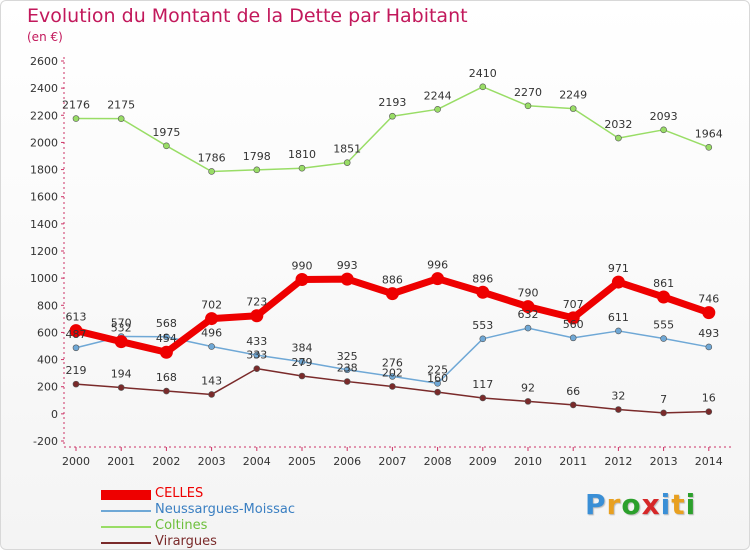 This screenshot has width=750, height=550. I want to click on data-label-neussargues-moissac: 560, so click(573, 324).